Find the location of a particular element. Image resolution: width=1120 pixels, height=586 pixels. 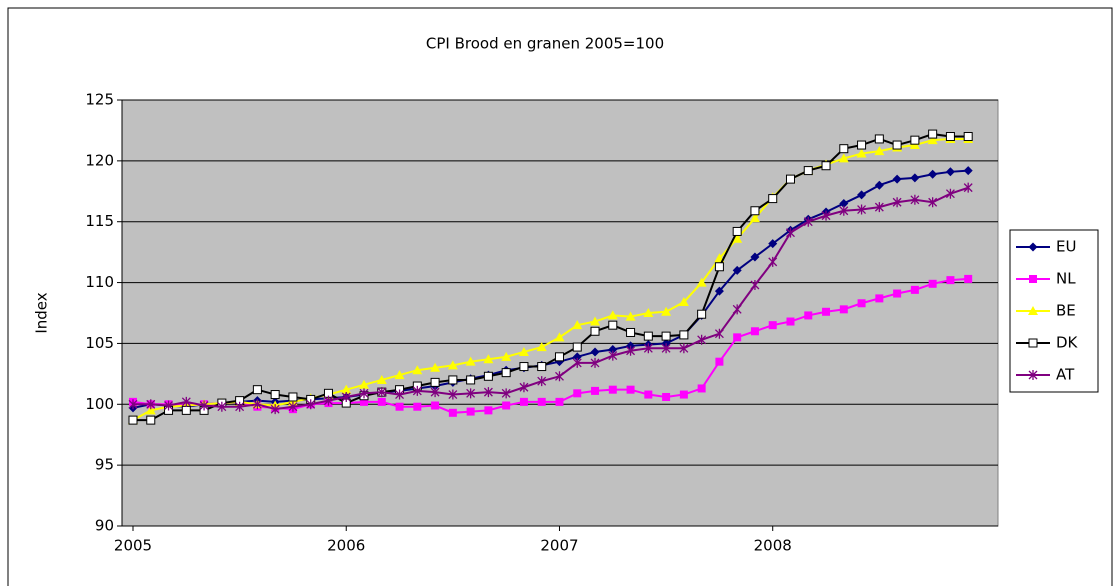

legend-label: BE is located at coordinates (1066, 311).